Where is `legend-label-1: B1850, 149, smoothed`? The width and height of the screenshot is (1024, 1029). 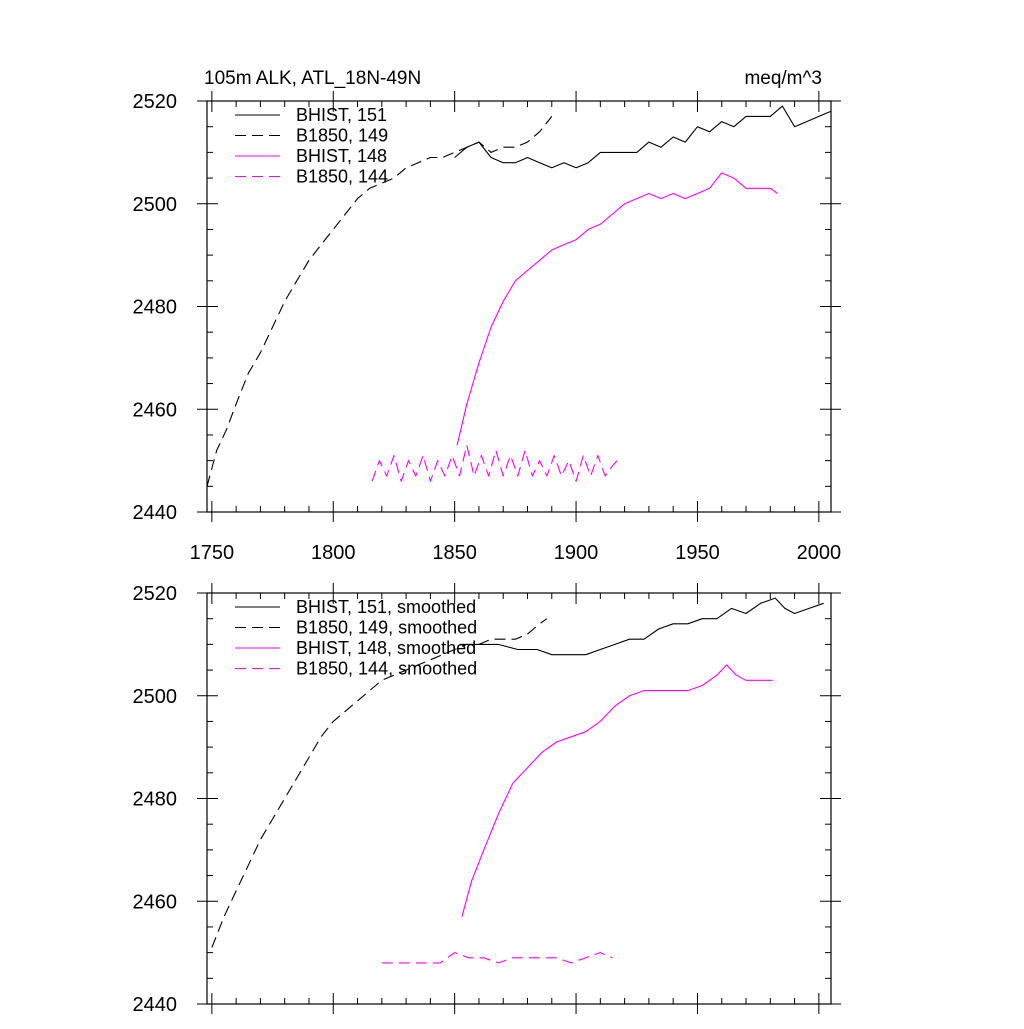
legend-label-1: B1850, 149, smoothed is located at coordinates (386, 628).